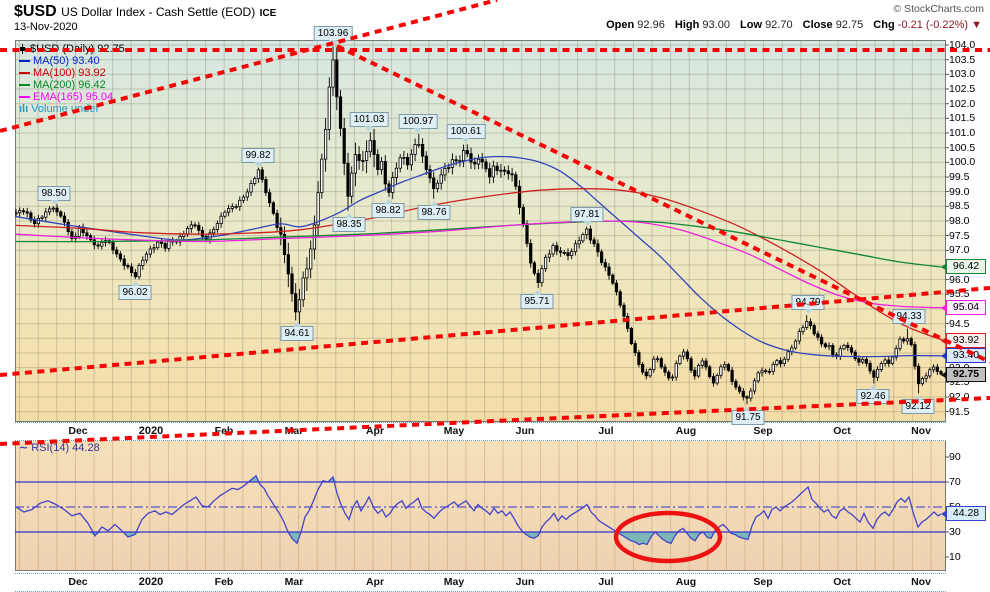 The height and width of the screenshot is (592, 990). I want to click on legend-item-label: Volume undef, so click(65, 109).